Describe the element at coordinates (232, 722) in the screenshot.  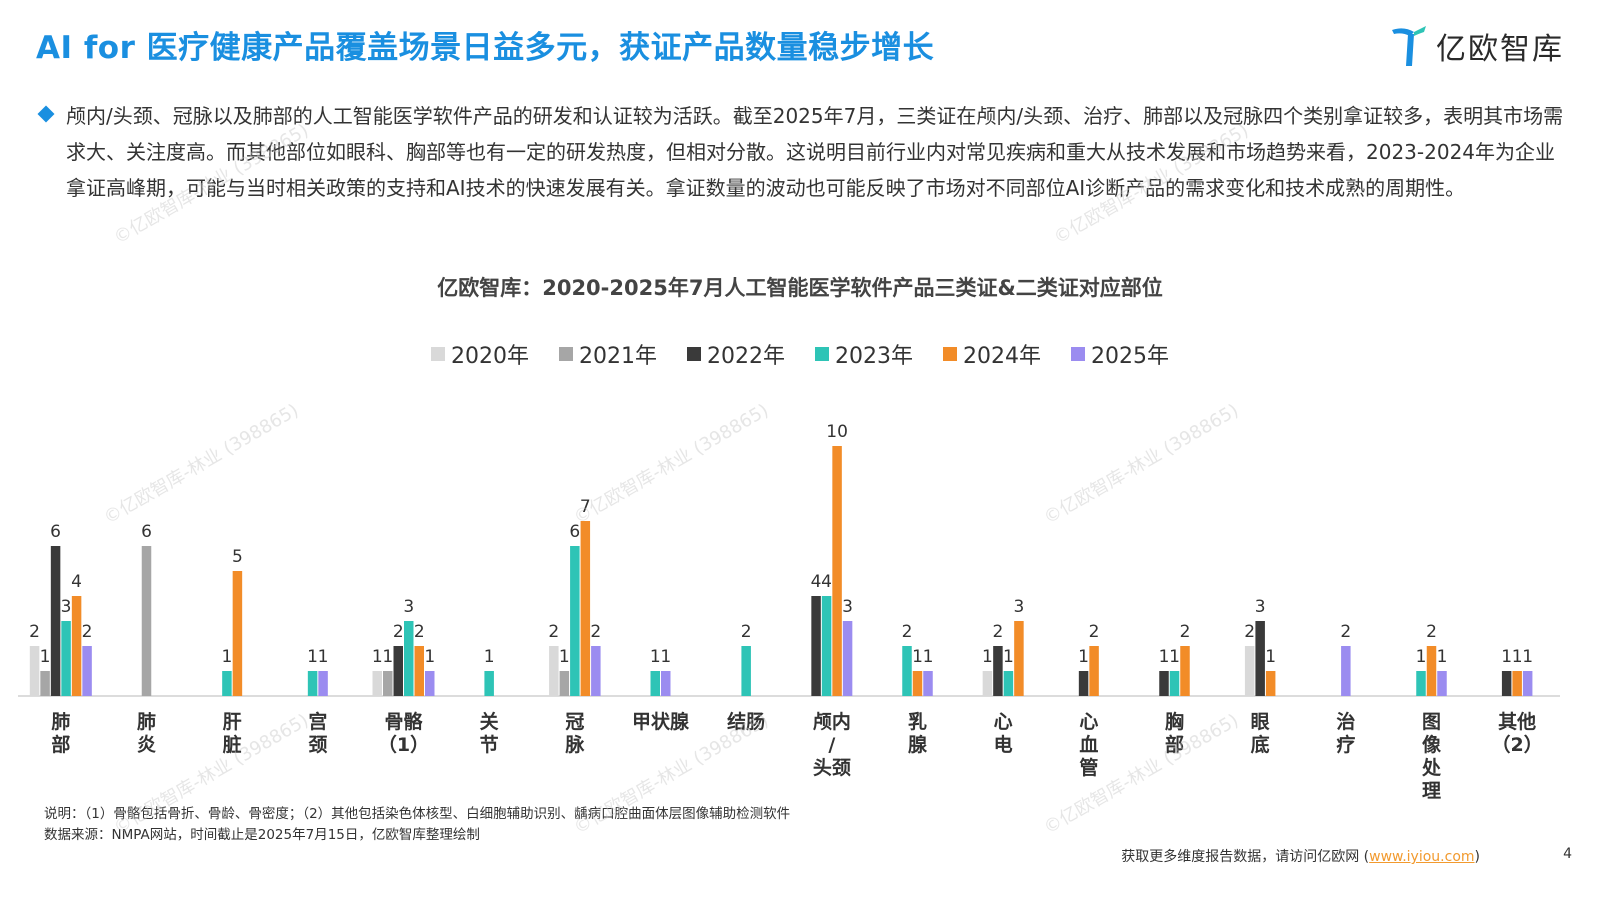
I see `category-label: 肝` at that location.